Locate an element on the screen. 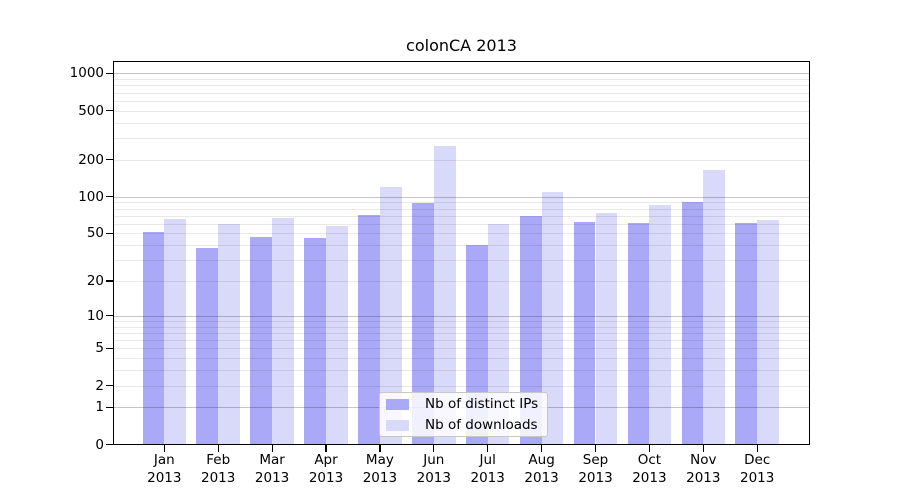 This screenshot has height=500, width=900. x-tick-label-aug: Aug 2013 is located at coordinates (542, 469).